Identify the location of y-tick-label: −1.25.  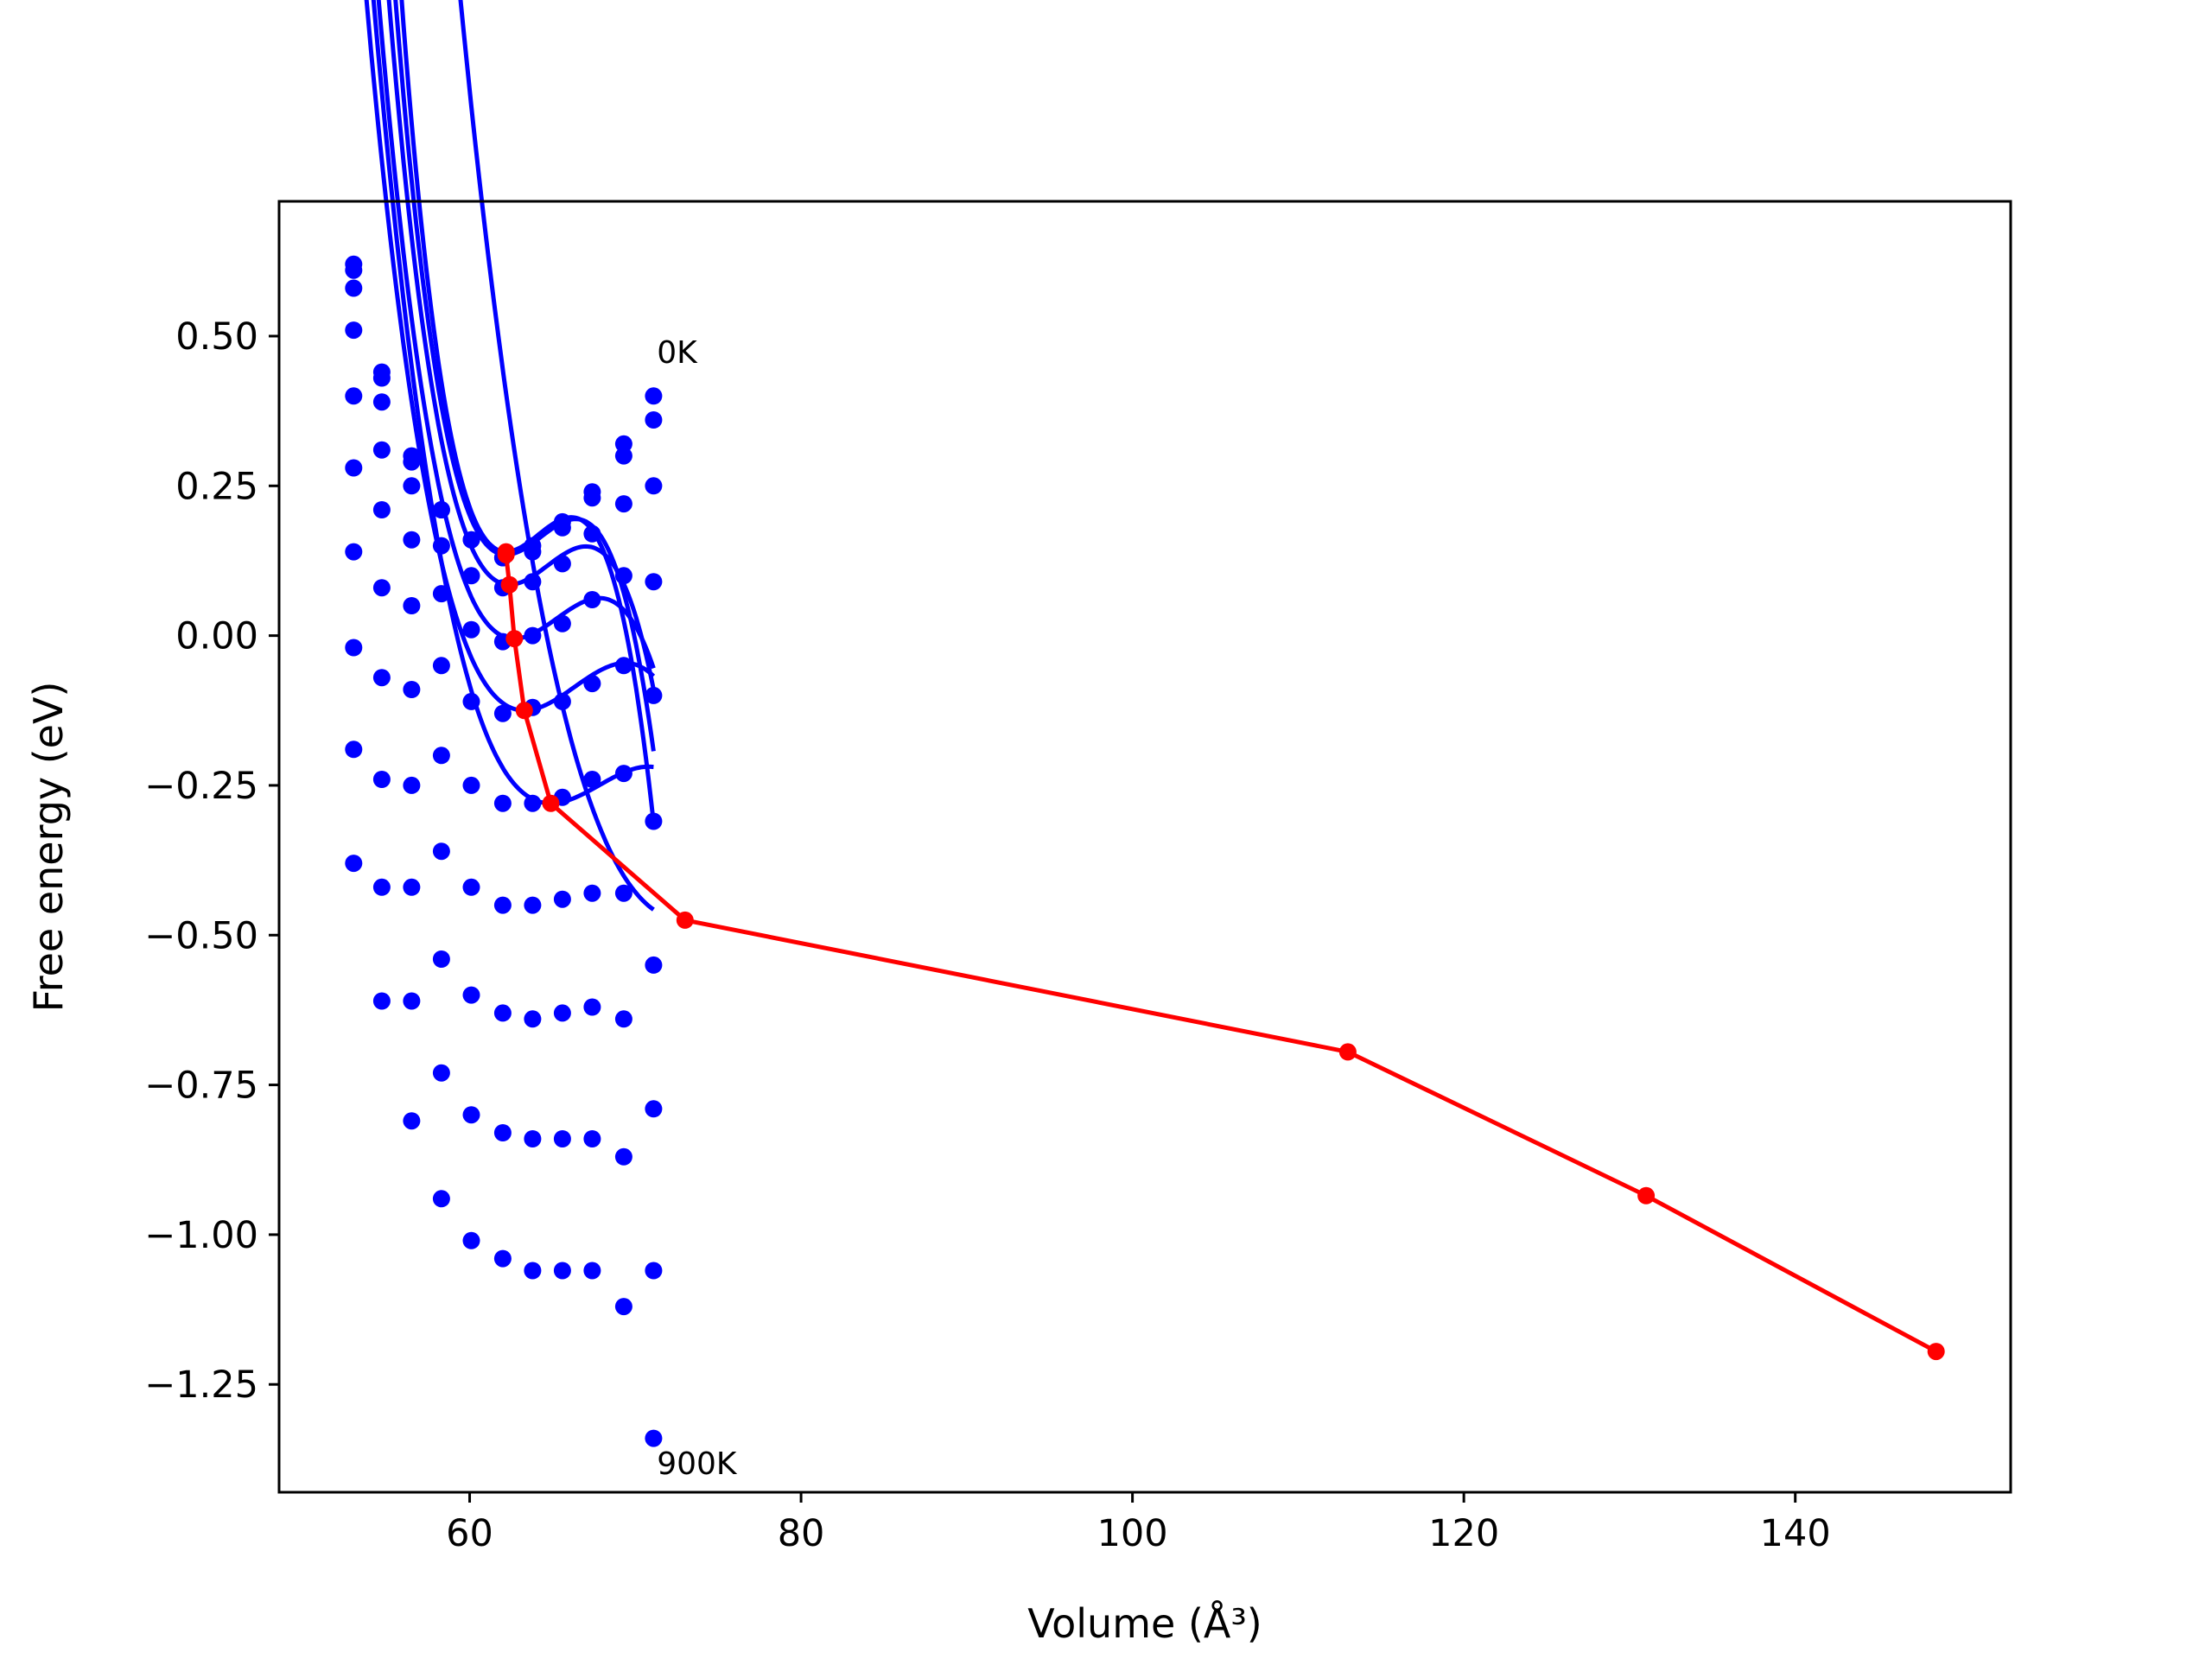
(201, 1385).